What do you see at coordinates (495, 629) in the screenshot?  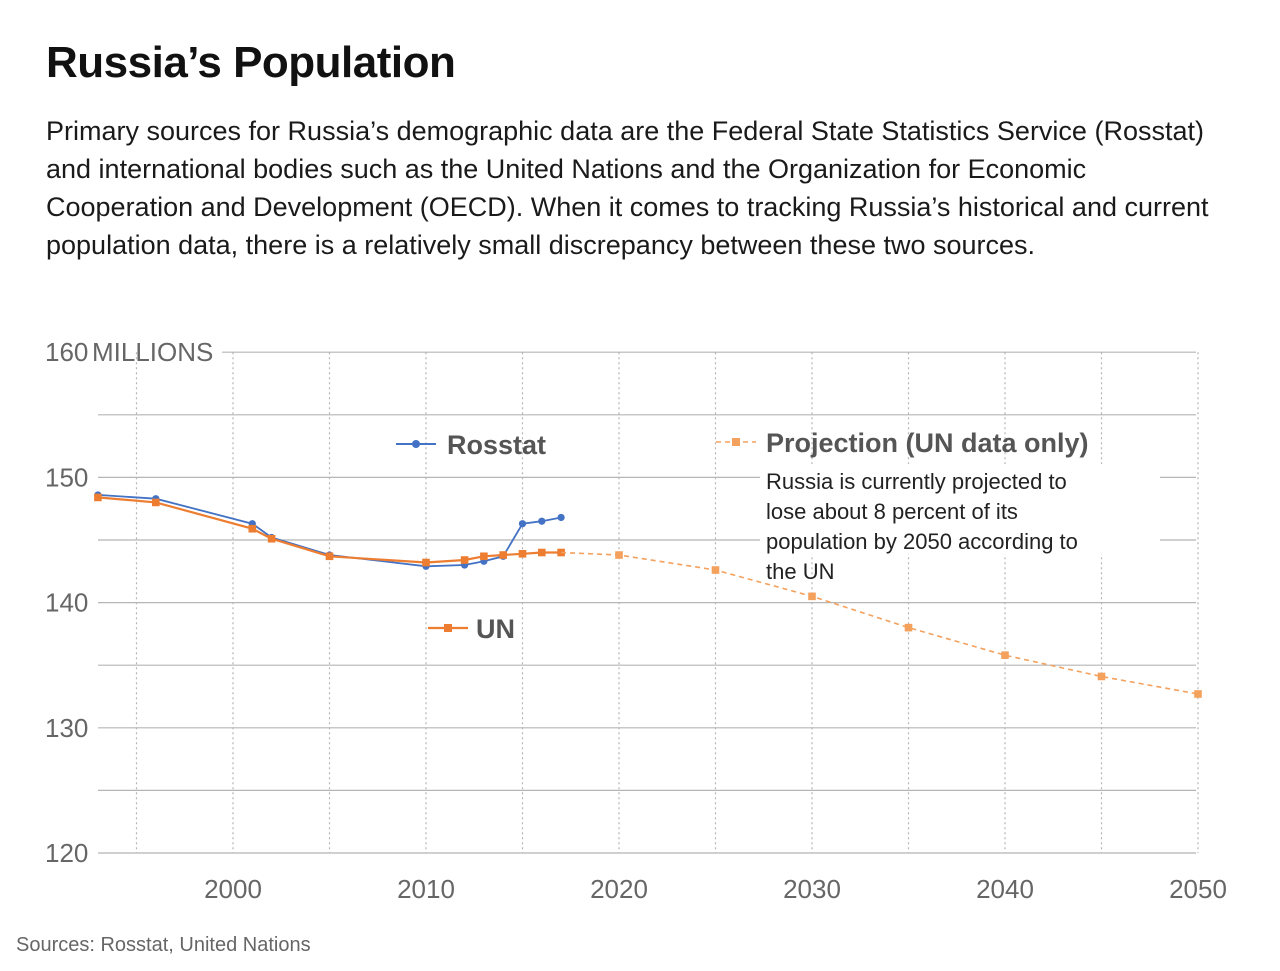 I see `legend-un-label: UN` at bounding box center [495, 629].